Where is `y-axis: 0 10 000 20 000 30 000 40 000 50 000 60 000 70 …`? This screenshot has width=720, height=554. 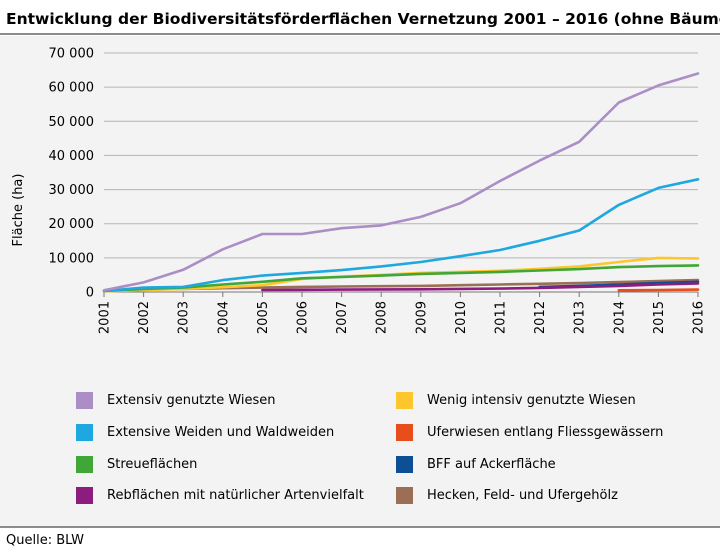
y-axis: 0 10 000 20 000 30 000 40 000 50 000 60 000 70 … is located at coordinates (72, 174).